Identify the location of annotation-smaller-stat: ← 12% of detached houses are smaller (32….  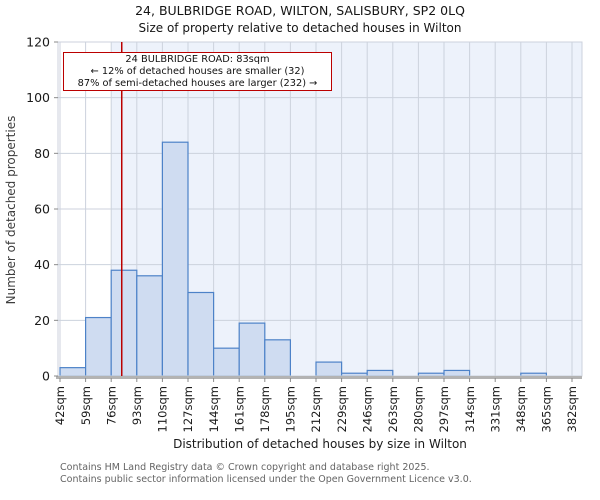
(197, 71).